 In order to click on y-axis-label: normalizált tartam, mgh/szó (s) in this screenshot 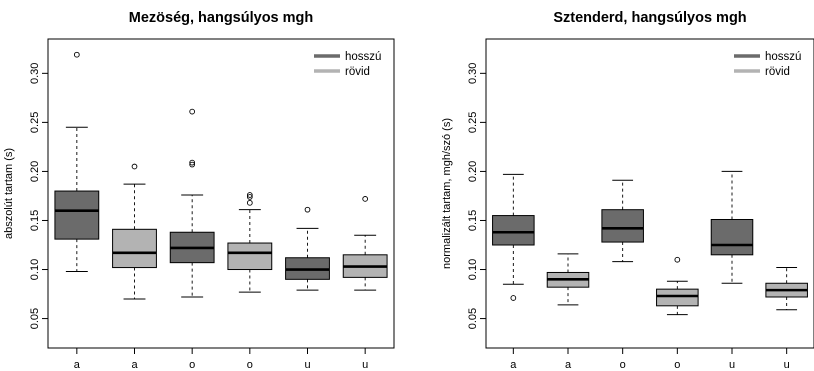, I will do `click(447, 193)`.